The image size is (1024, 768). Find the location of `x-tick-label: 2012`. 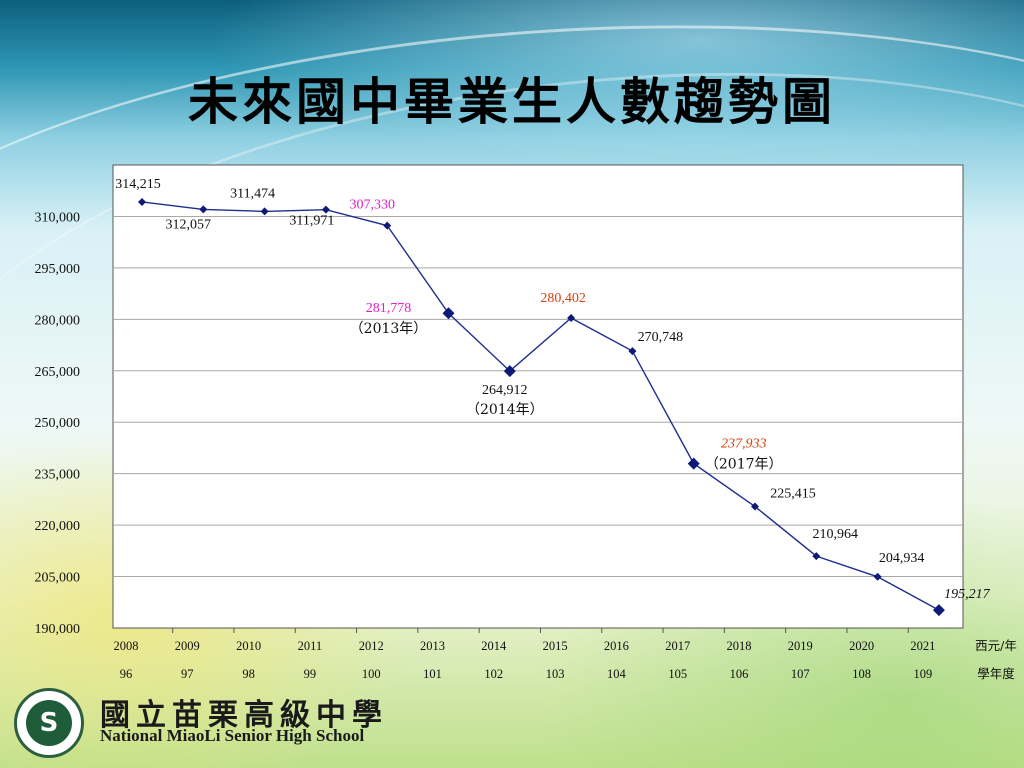

x-tick-label: 2012 is located at coordinates (371, 646).